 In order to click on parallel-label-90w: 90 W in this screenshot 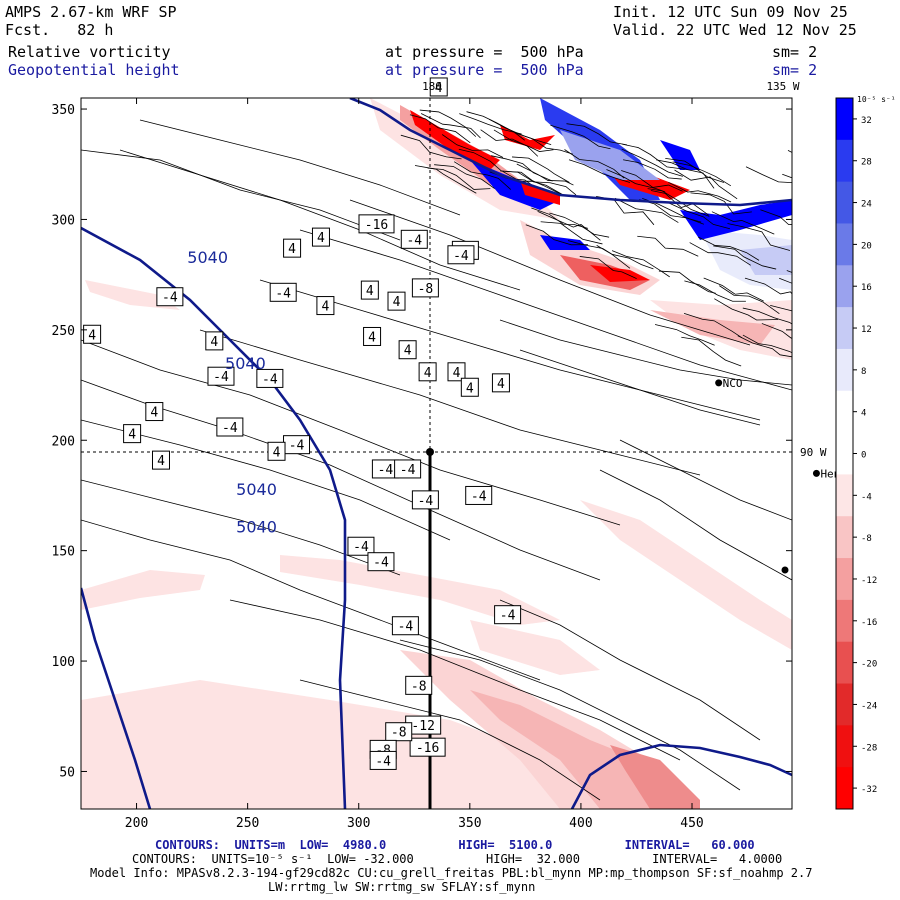, I will do `click(813, 452)`.